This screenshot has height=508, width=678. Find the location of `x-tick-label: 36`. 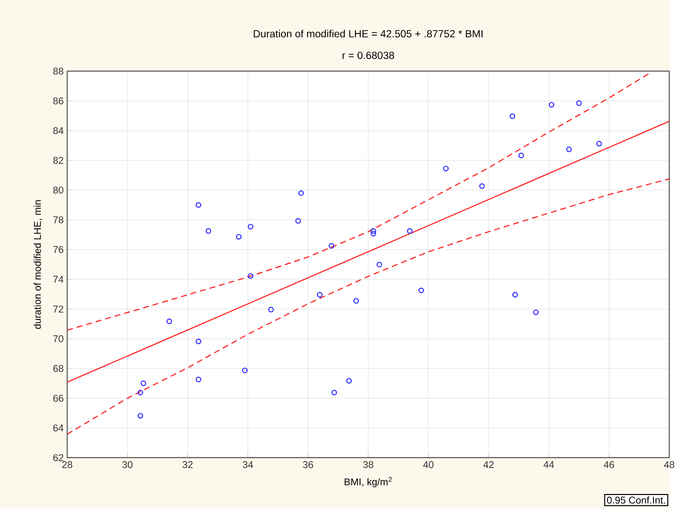

x-tick-label: 36 is located at coordinates (308, 464).